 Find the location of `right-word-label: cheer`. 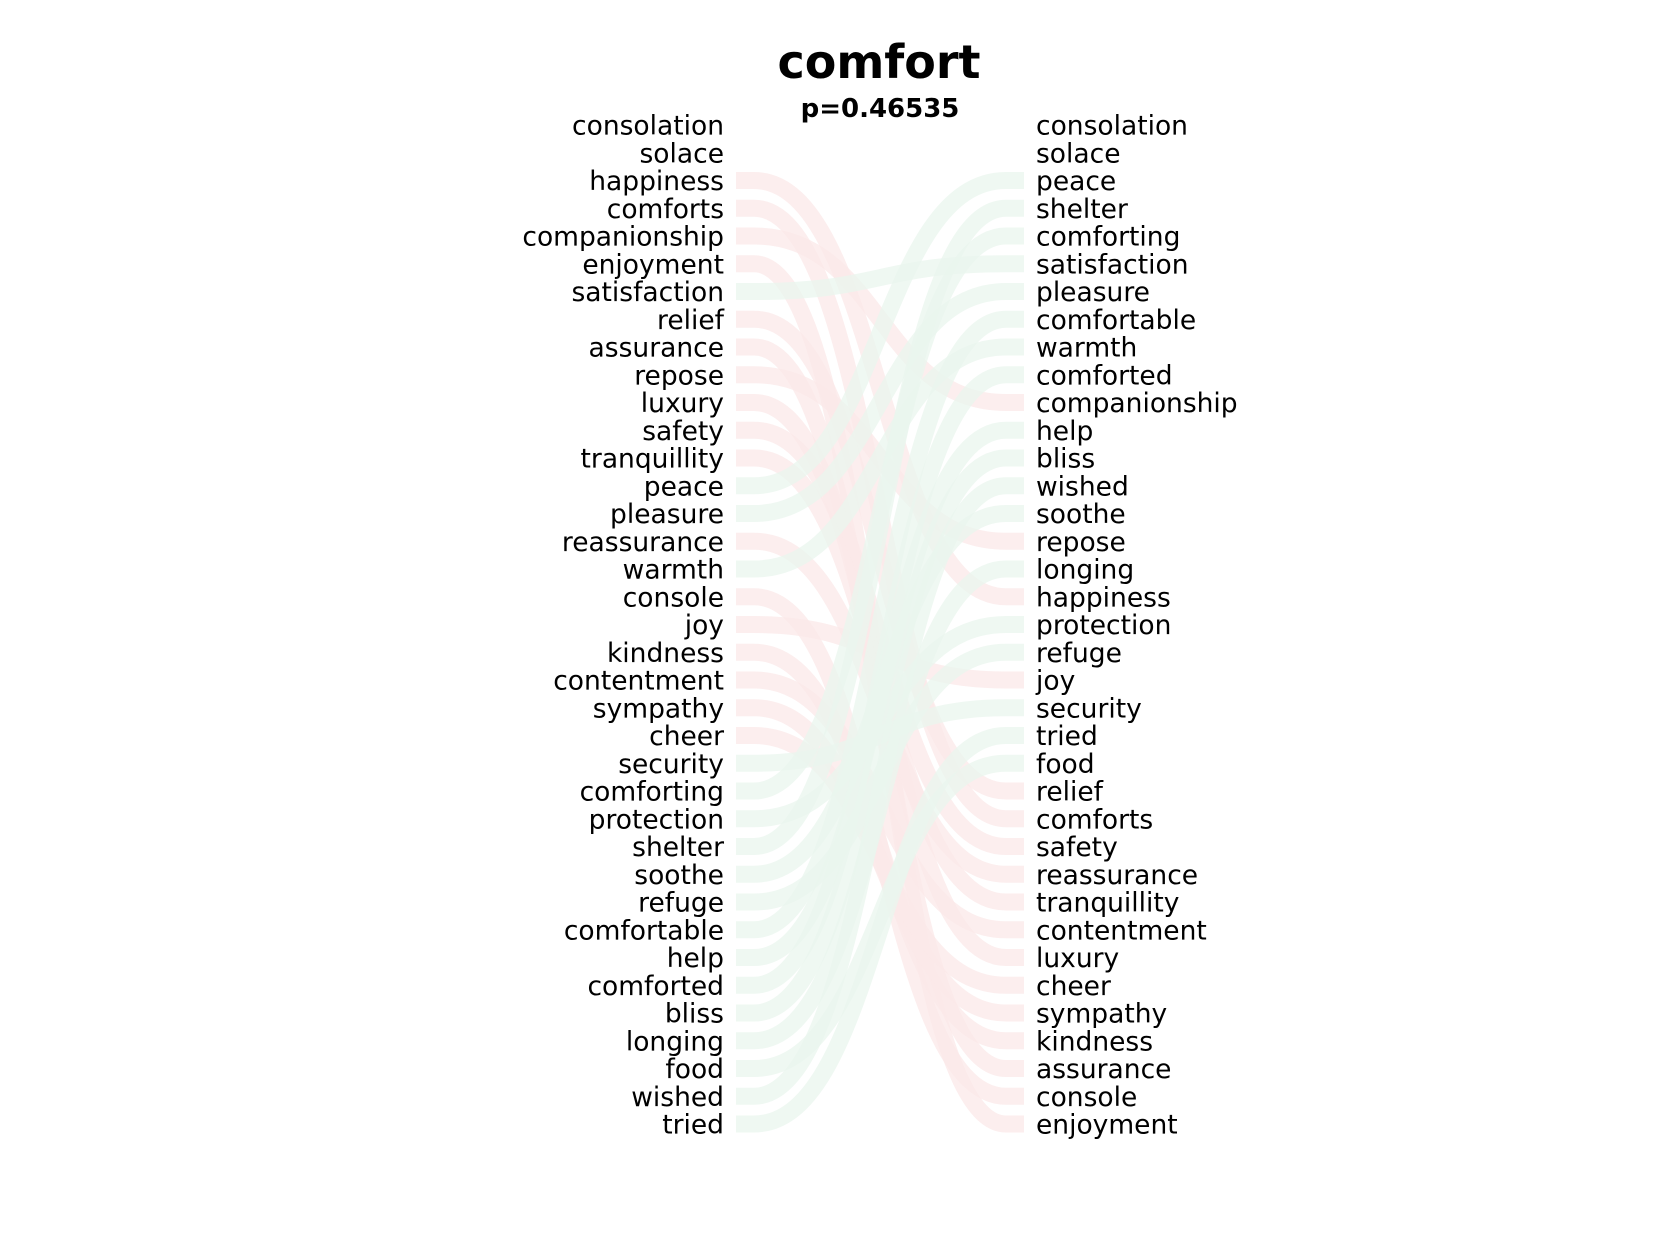

right-word-label: cheer is located at coordinates (1073, 986).